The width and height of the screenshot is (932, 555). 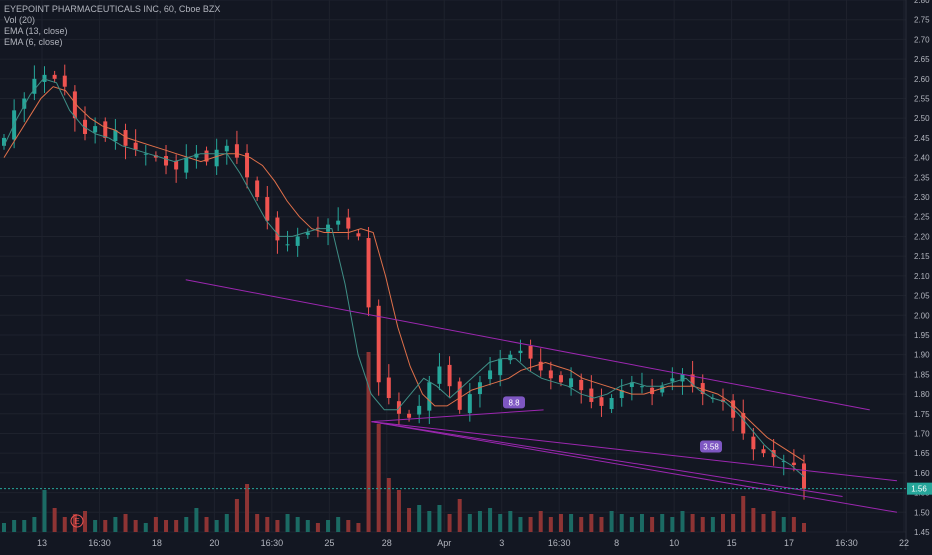 What do you see at coordinates (922, 296) in the screenshot?
I see `y-tick-label: 2.05` at bounding box center [922, 296].